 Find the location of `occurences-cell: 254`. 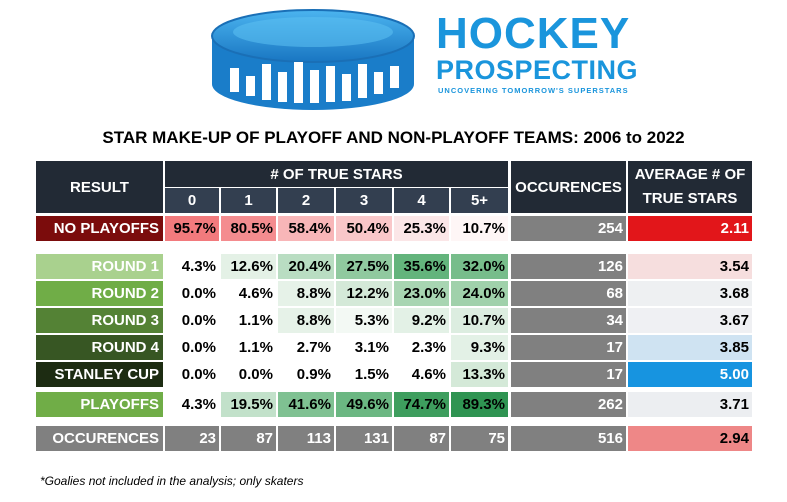

occurences-cell: 254 is located at coordinates (568, 228).